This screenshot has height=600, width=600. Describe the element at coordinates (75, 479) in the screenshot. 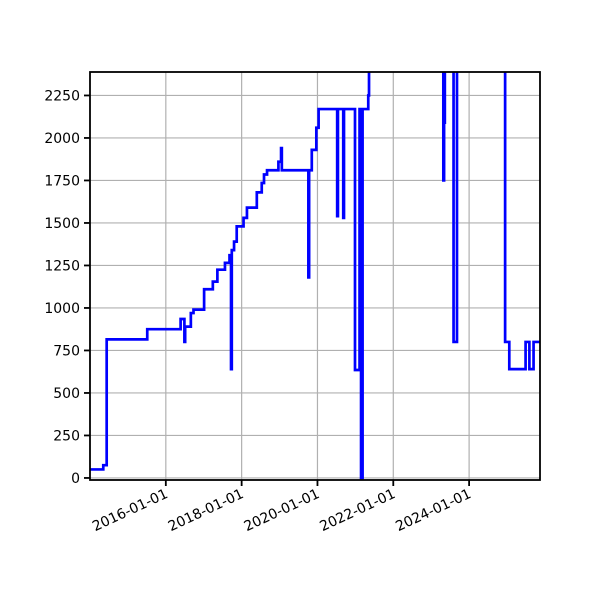

I see `y-tick-label-0: 0` at that location.